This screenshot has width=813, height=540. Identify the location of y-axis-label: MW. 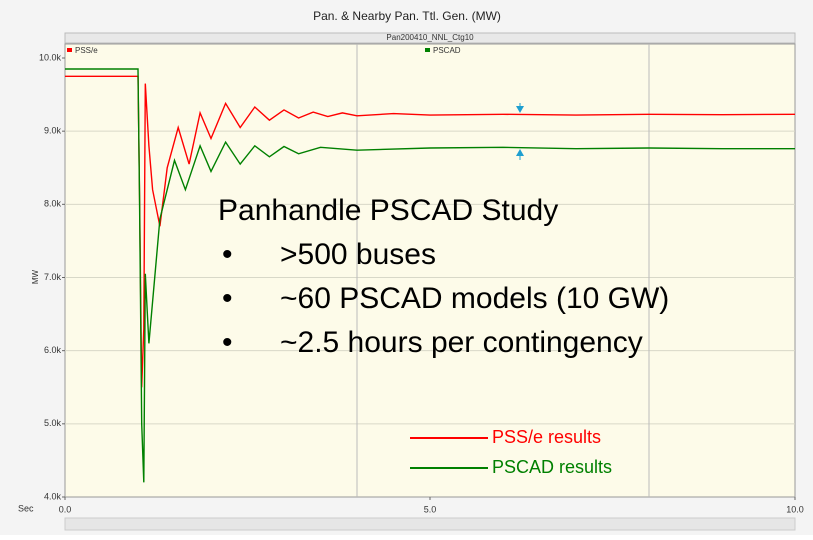
(35, 276).